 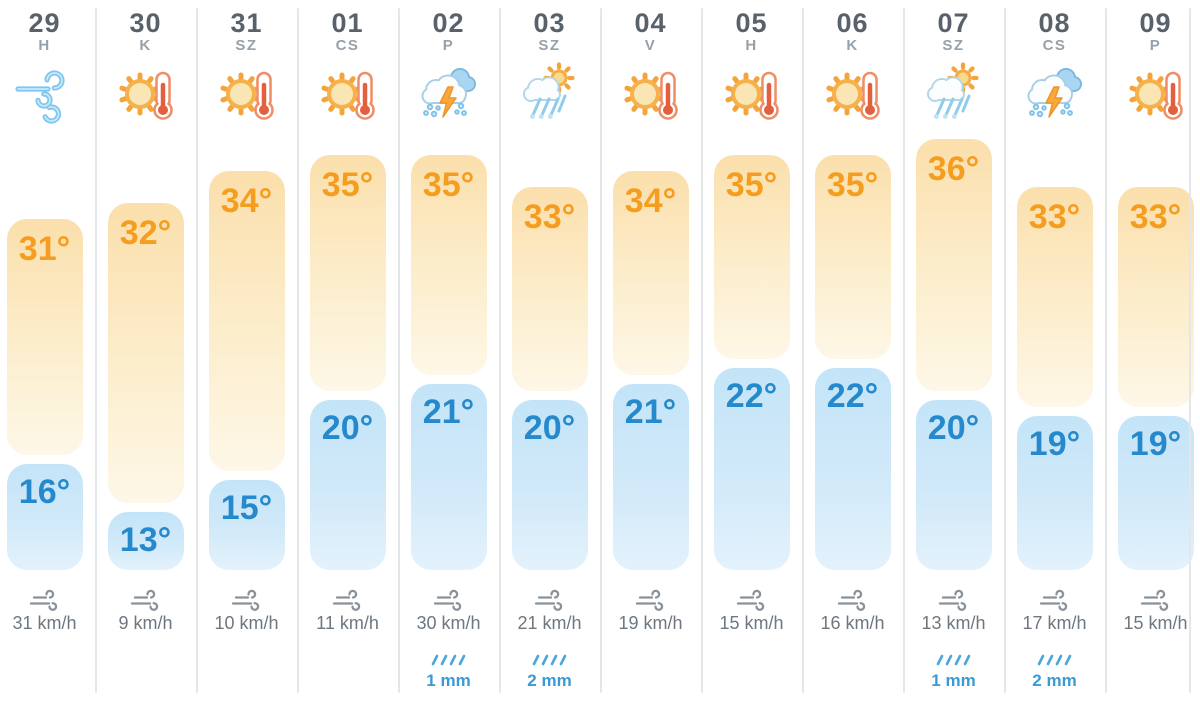 What do you see at coordinates (246, 23) in the screenshot?
I see `date-label: 31` at bounding box center [246, 23].